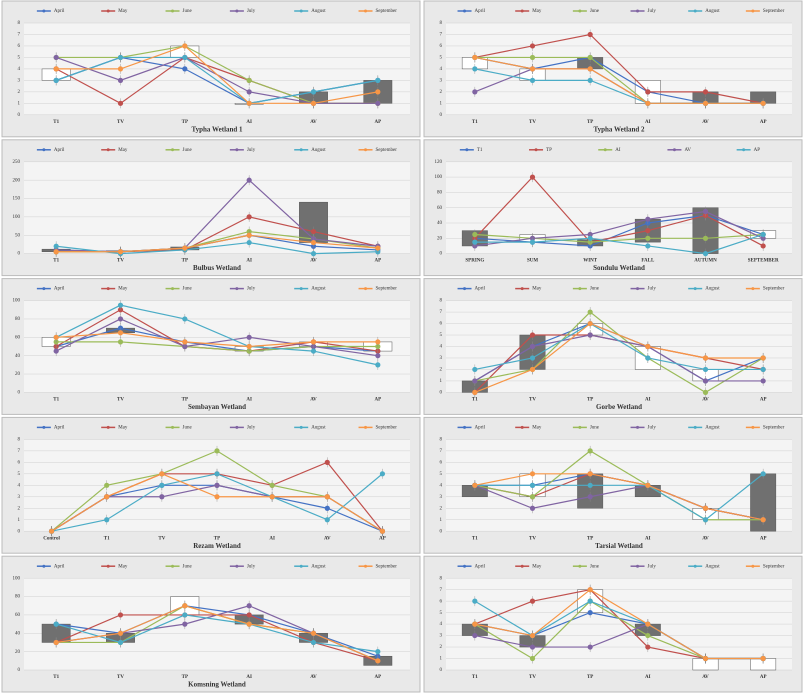 The width and height of the screenshot is (804, 694). Describe the element at coordinates (249, 122) in the screenshot. I see `x-tick-label: AI` at that location.